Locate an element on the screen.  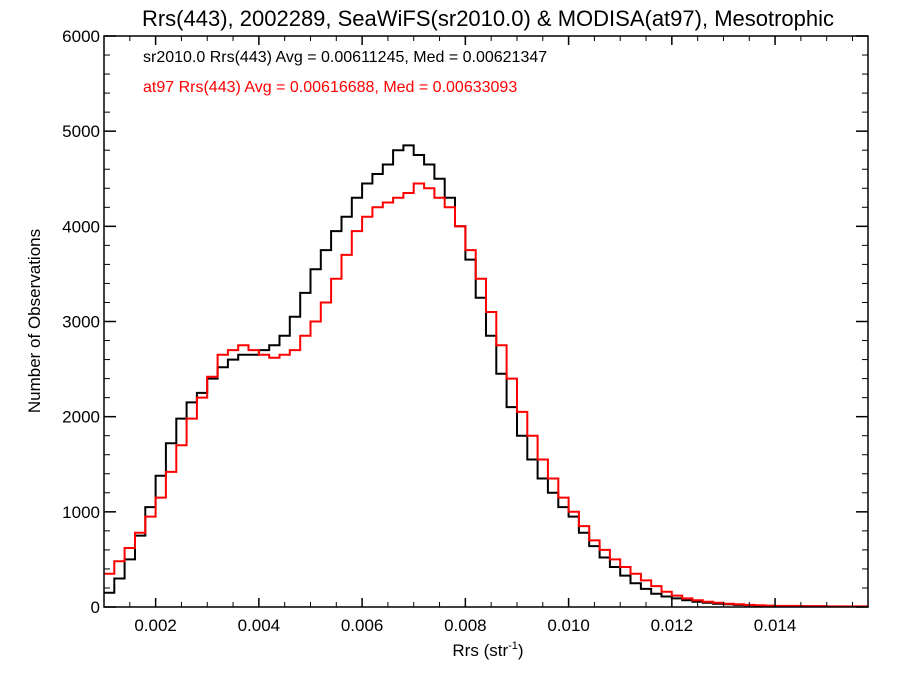
y-tick-label: 1000 is located at coordinates (81, 512).